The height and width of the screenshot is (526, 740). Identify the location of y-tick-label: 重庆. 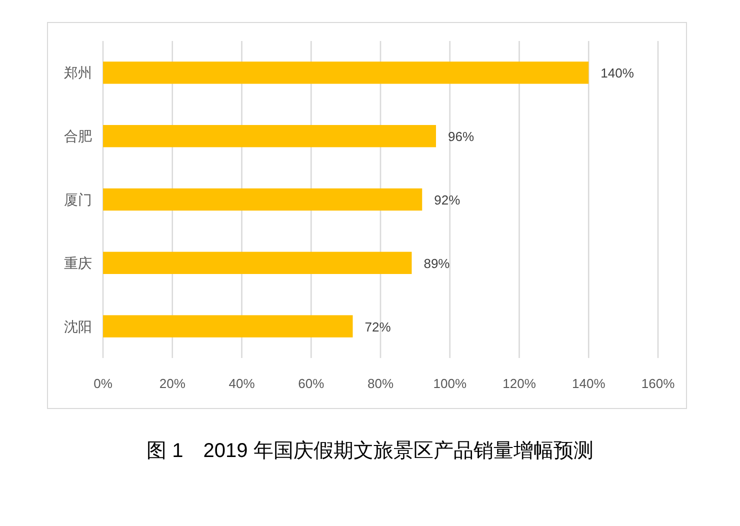
(78, 262).